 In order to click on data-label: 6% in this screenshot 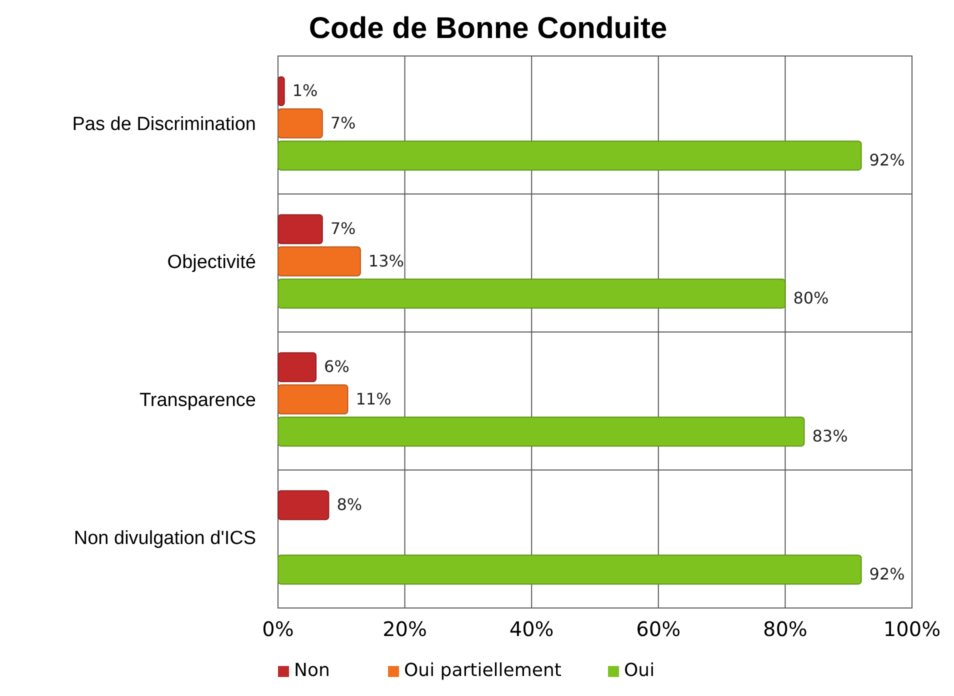, I will do `click(337, 366)`.